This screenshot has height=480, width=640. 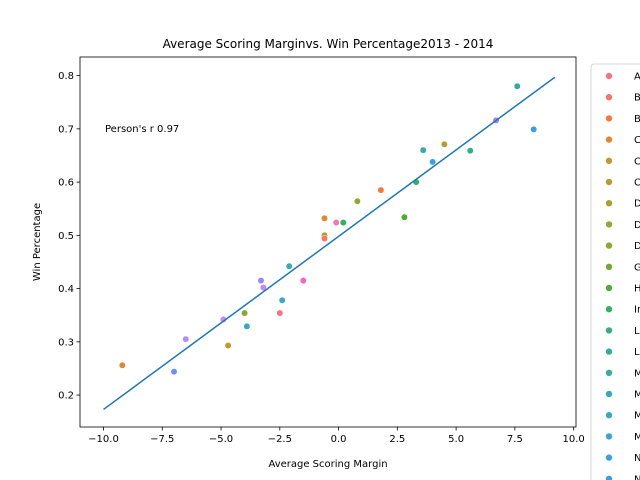 I want to click on y-tick-label: 0.2, so click(x=66, y=396).